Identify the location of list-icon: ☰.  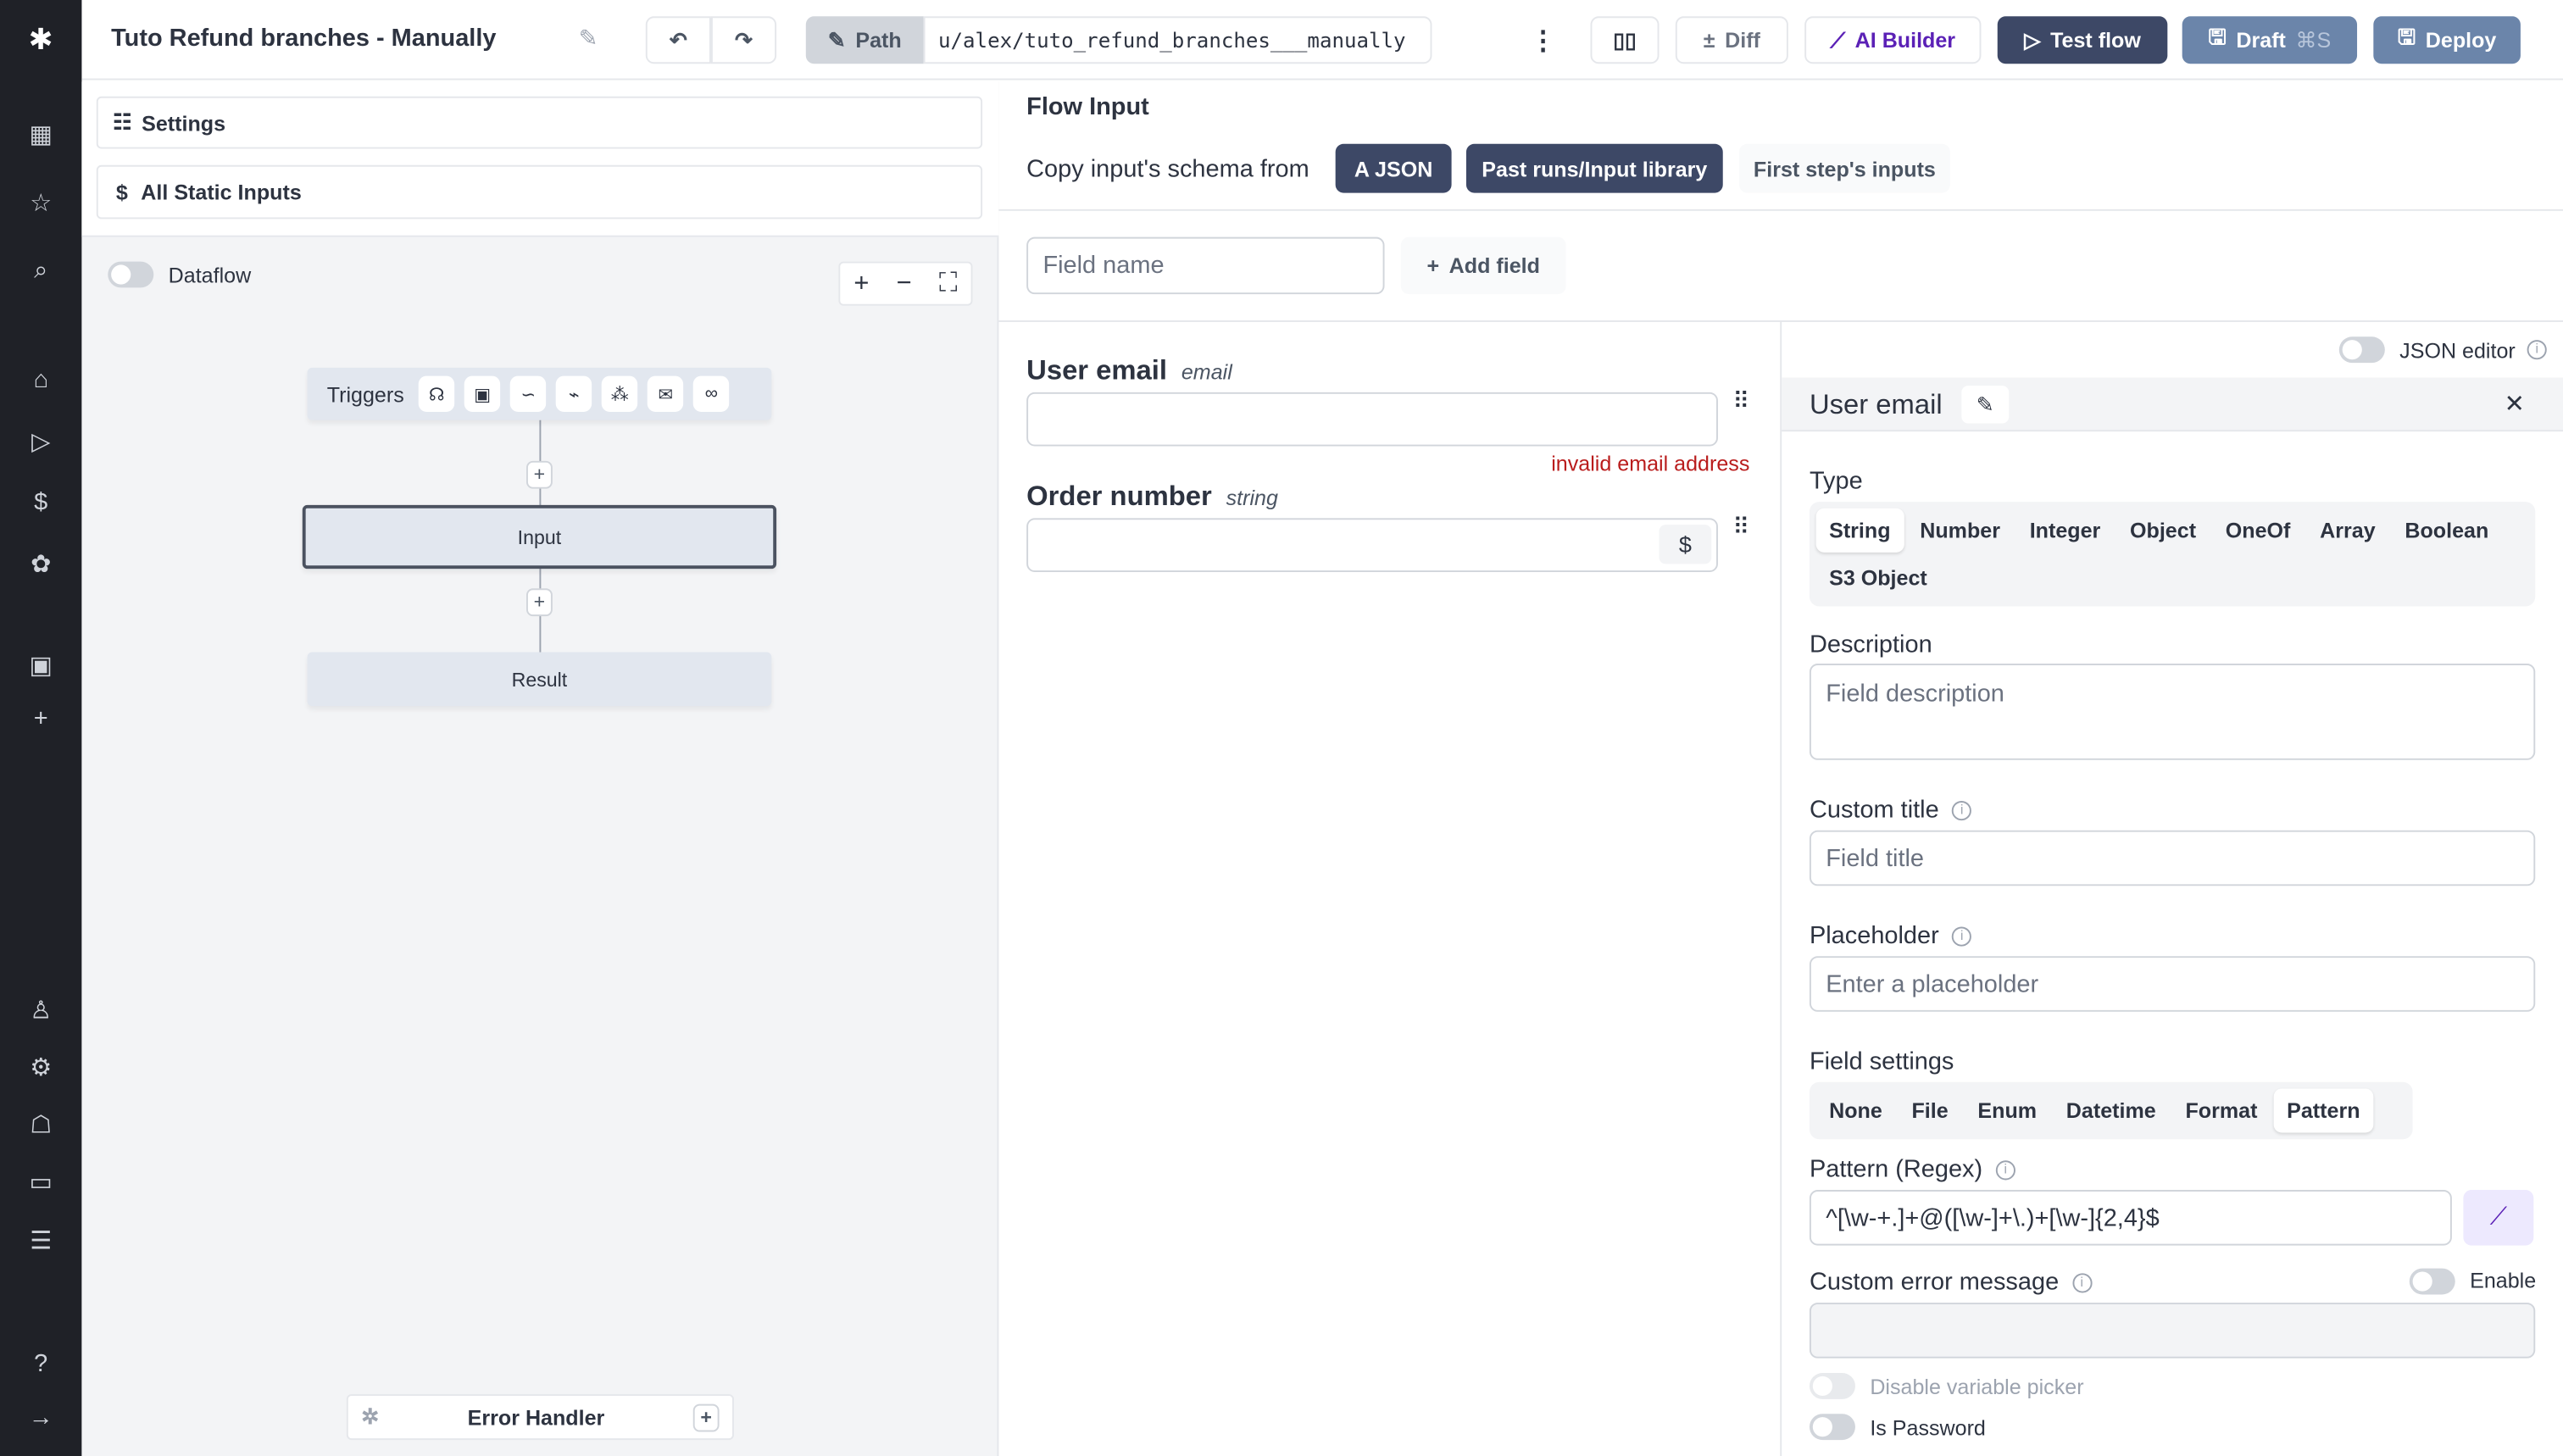
(41, 1242).